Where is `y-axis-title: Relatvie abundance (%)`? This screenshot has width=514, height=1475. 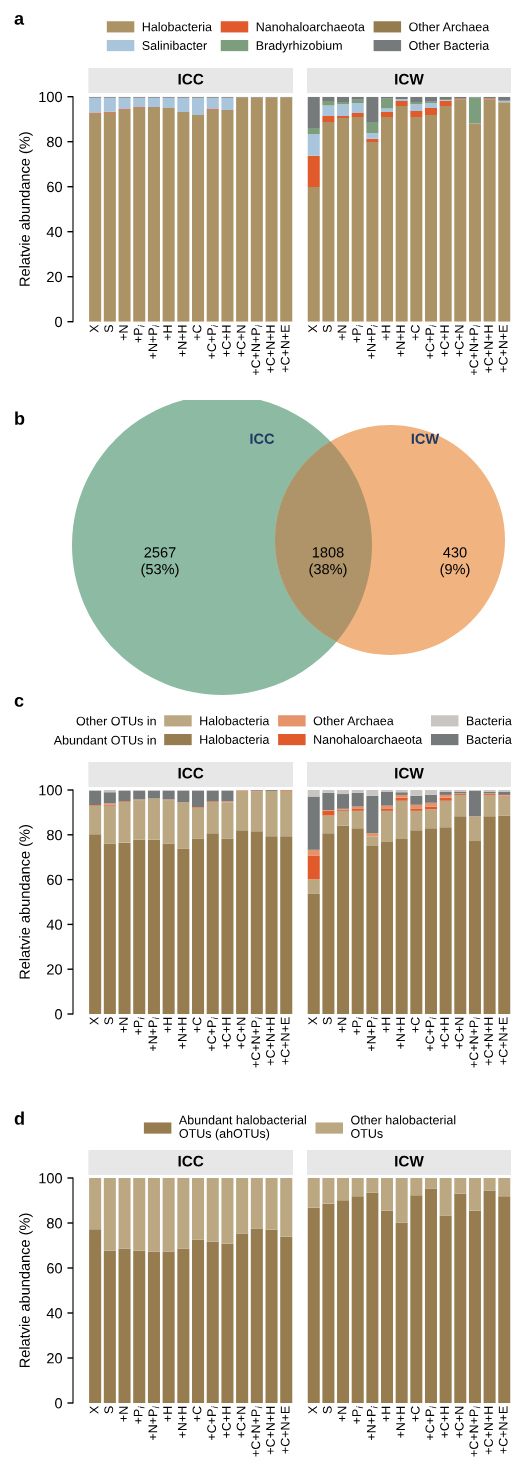
y-axis-title: Relatvie abundance (%) is located at coordinates (26, 902).